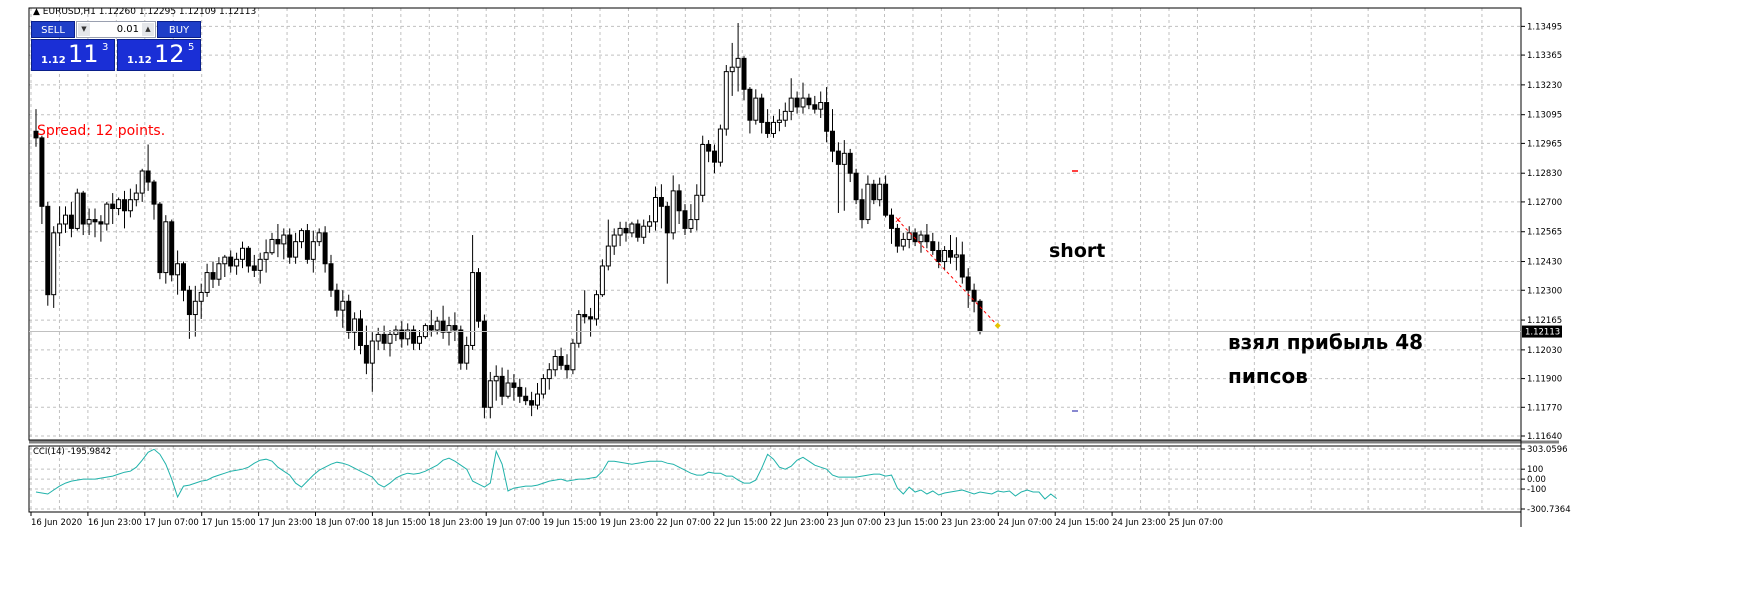 The image size is (1763, 602). I want to click on price-tick-label: 1.12300, so click(1544, 291).